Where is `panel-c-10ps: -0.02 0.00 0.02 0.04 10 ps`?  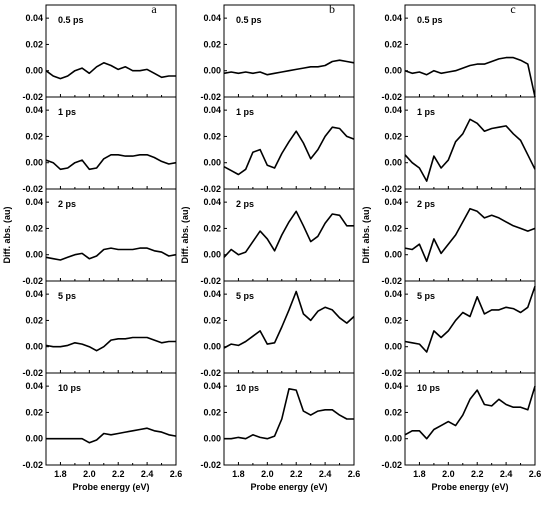 panel-c-10ps: -0.02 0.00 0.02 0.04 10 ps is located at coordinates (458, 421).